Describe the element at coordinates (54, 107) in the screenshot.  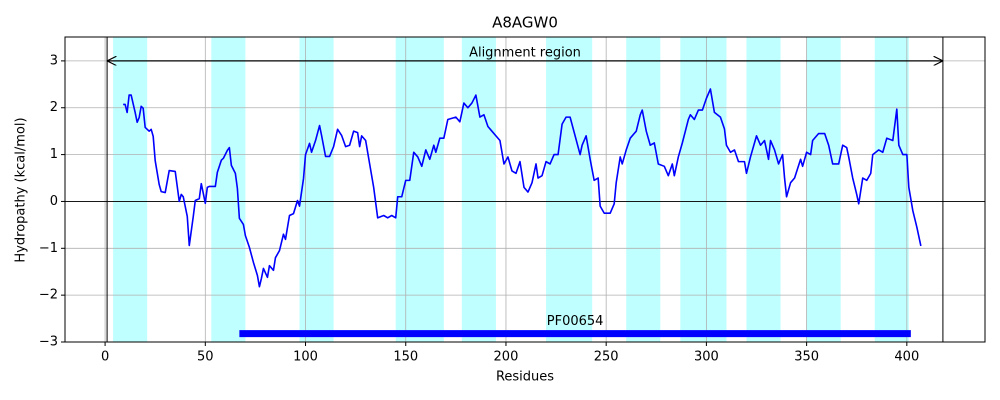
I see `y-tick-label: 2` at that location.